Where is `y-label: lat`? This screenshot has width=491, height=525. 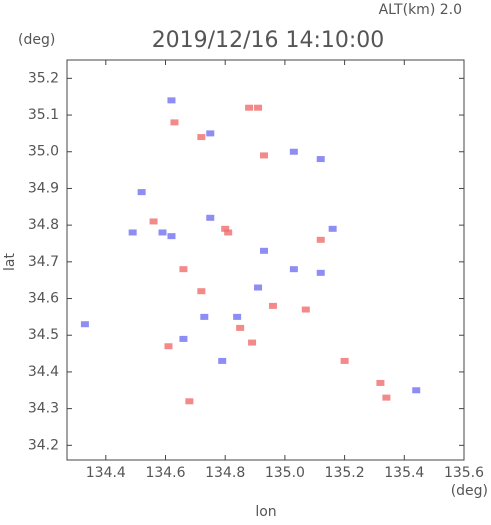 y-label: lat is located at coordinates (10, 262).